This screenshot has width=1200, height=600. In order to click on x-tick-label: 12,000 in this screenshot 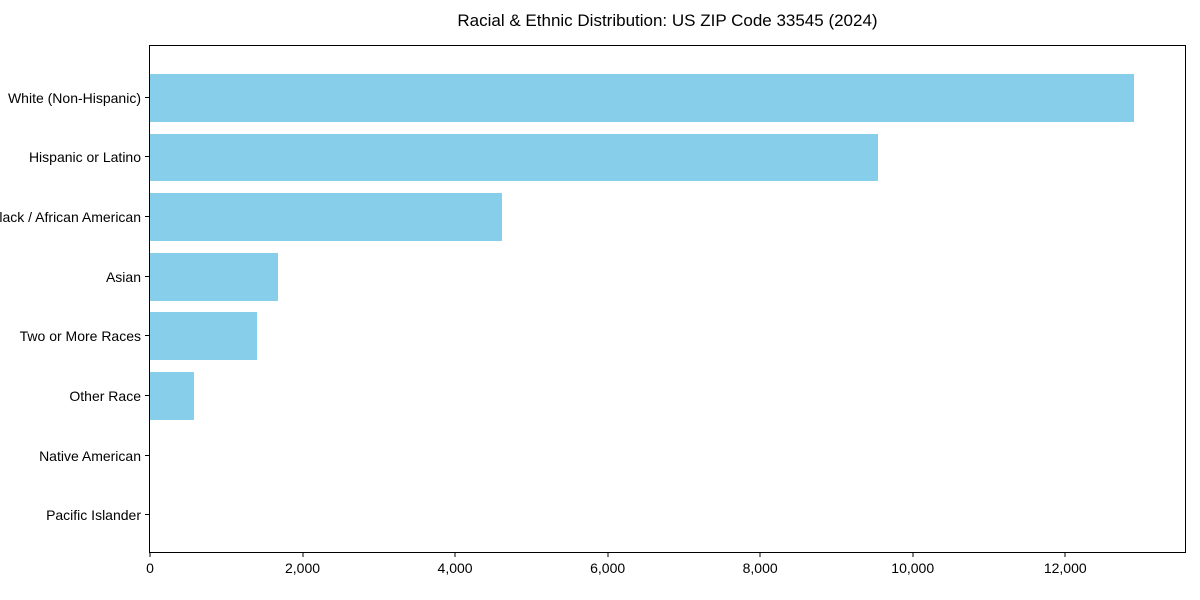, I will do `click(1065, 568)`.